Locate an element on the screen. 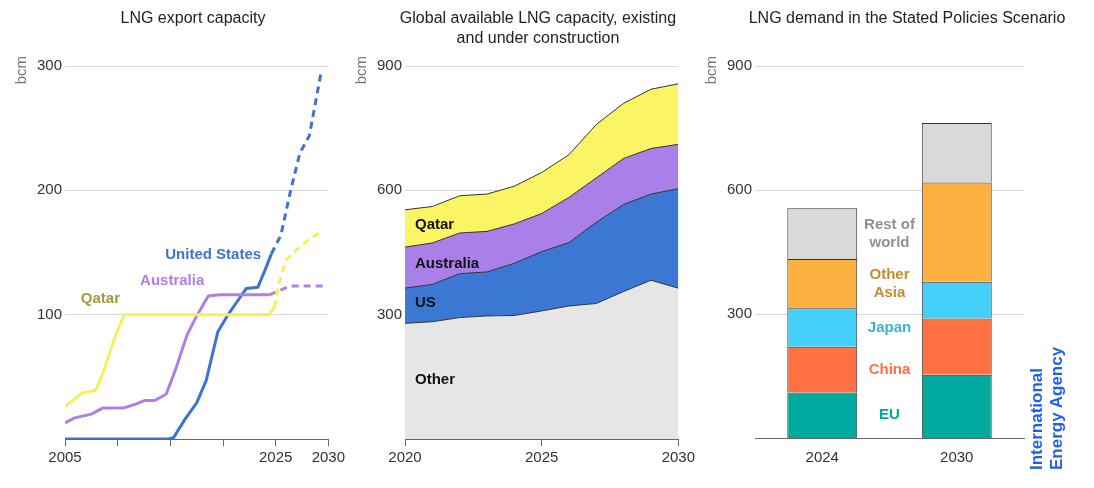  text: International Energy Agency is located at coordinates (1046, 408).